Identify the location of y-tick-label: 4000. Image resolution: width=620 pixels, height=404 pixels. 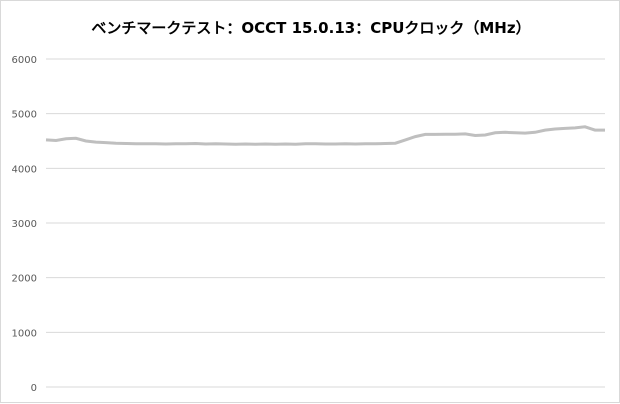
(24, 169).